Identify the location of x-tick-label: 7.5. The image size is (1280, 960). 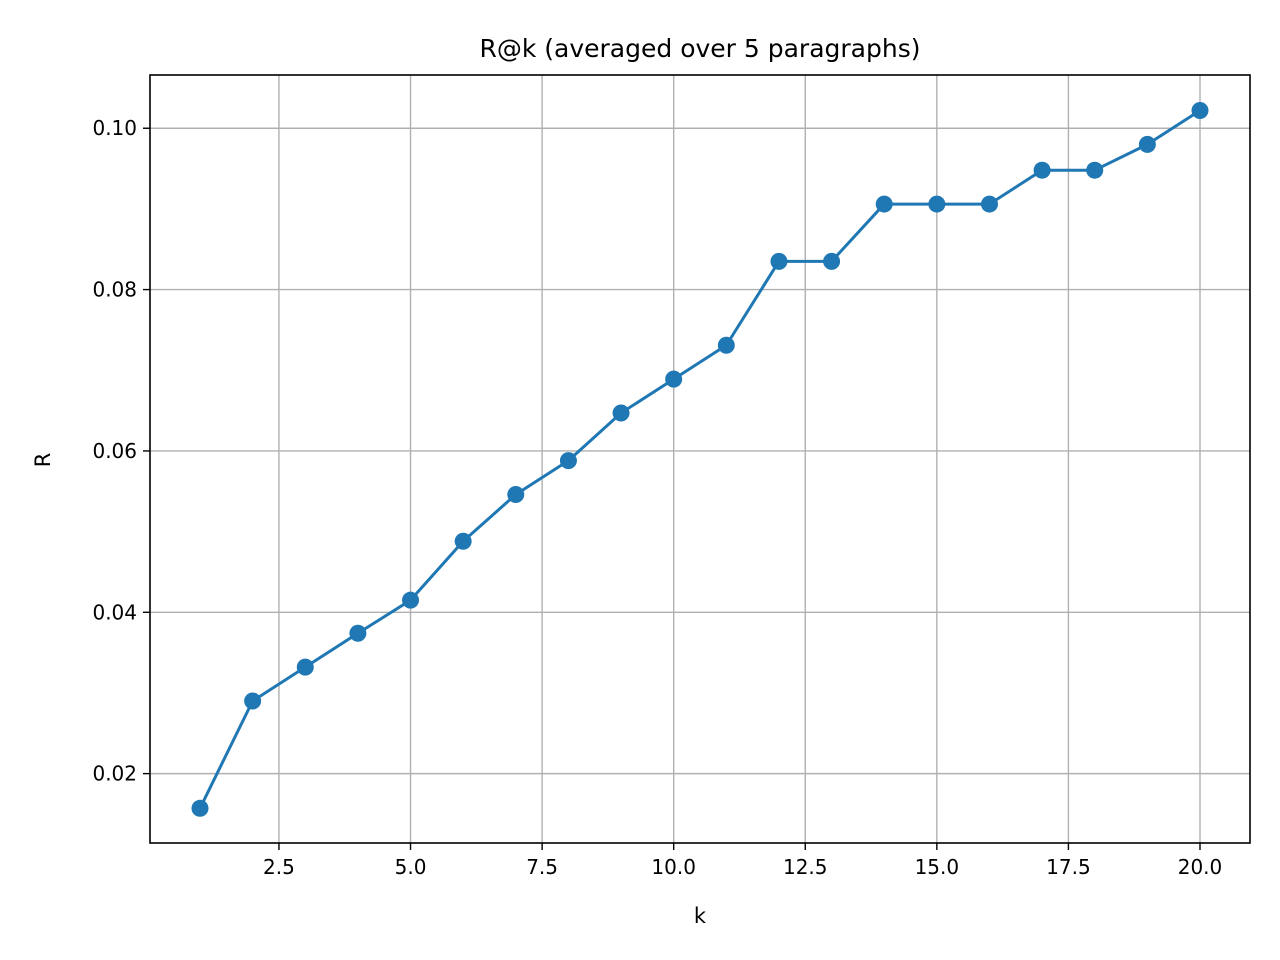
(542, 867).